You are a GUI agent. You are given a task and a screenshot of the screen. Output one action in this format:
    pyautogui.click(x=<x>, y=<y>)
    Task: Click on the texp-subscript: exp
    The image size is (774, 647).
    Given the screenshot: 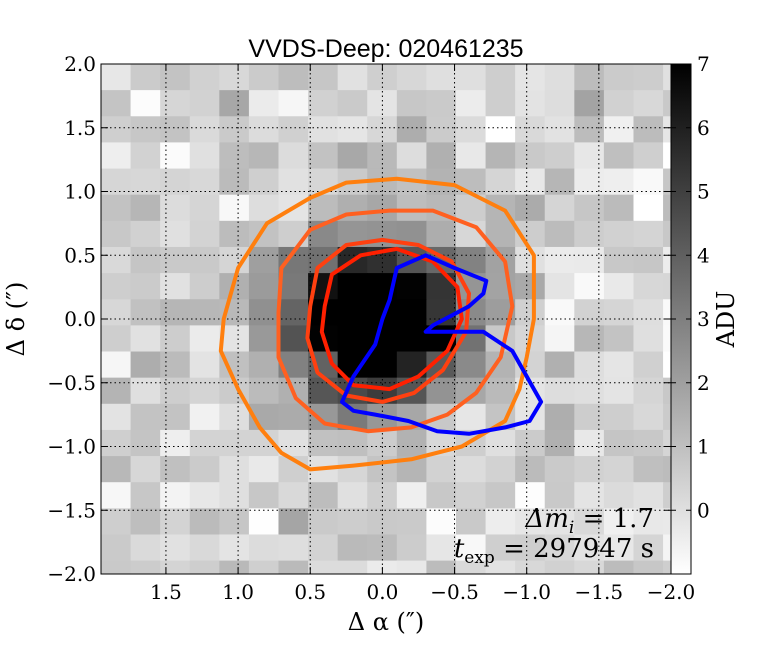 What is the action you would take?
    pyautogui.click(x=479, y=558)
    